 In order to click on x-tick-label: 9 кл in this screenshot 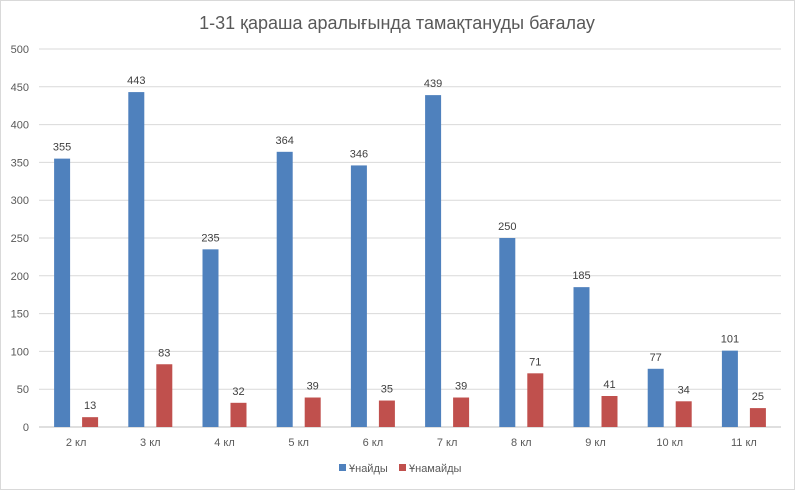, I will do `click(595, 443)`.